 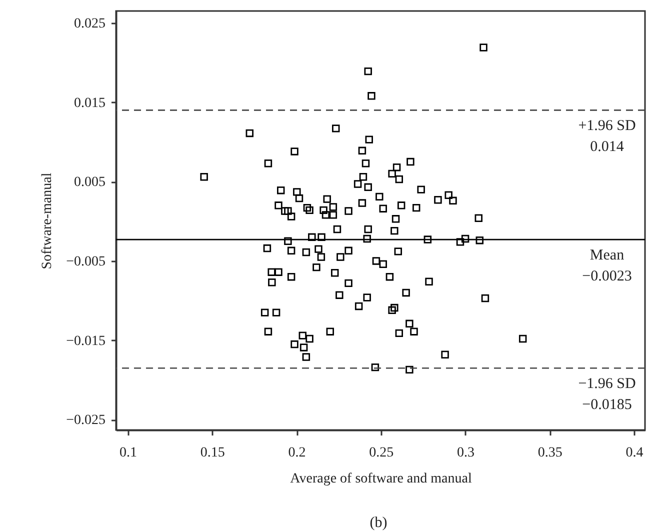 What do you see at coordinates (379, 523) in the screenshot?
I see `text: (b)` at bounding box center [379, 523].